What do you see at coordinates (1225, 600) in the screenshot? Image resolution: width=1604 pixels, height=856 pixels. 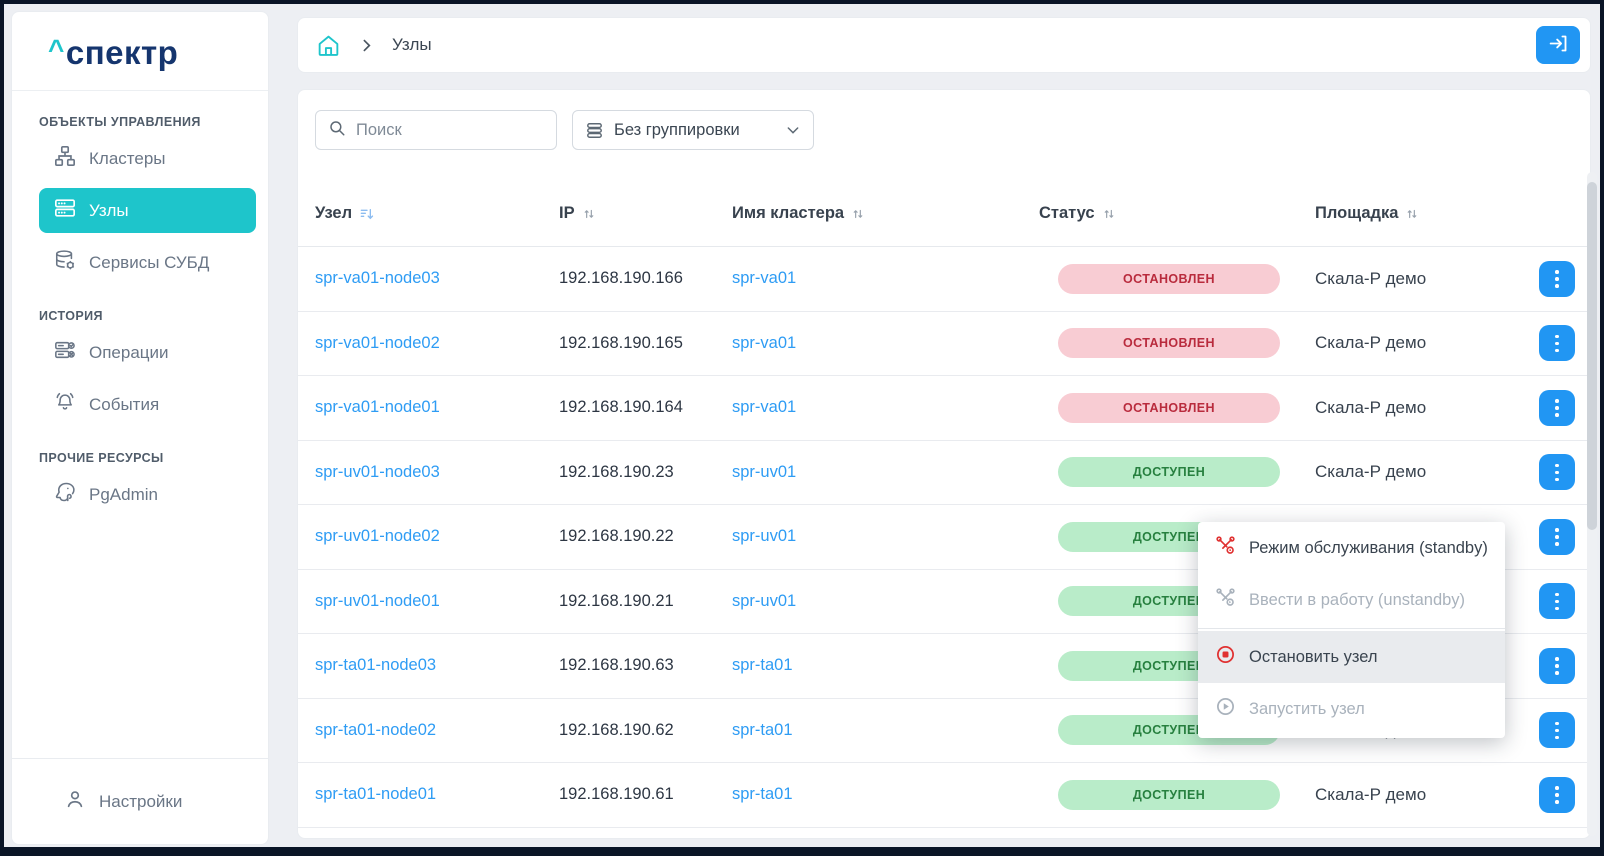 I see `unstandby-icon` at bounding box center [1225, 600].